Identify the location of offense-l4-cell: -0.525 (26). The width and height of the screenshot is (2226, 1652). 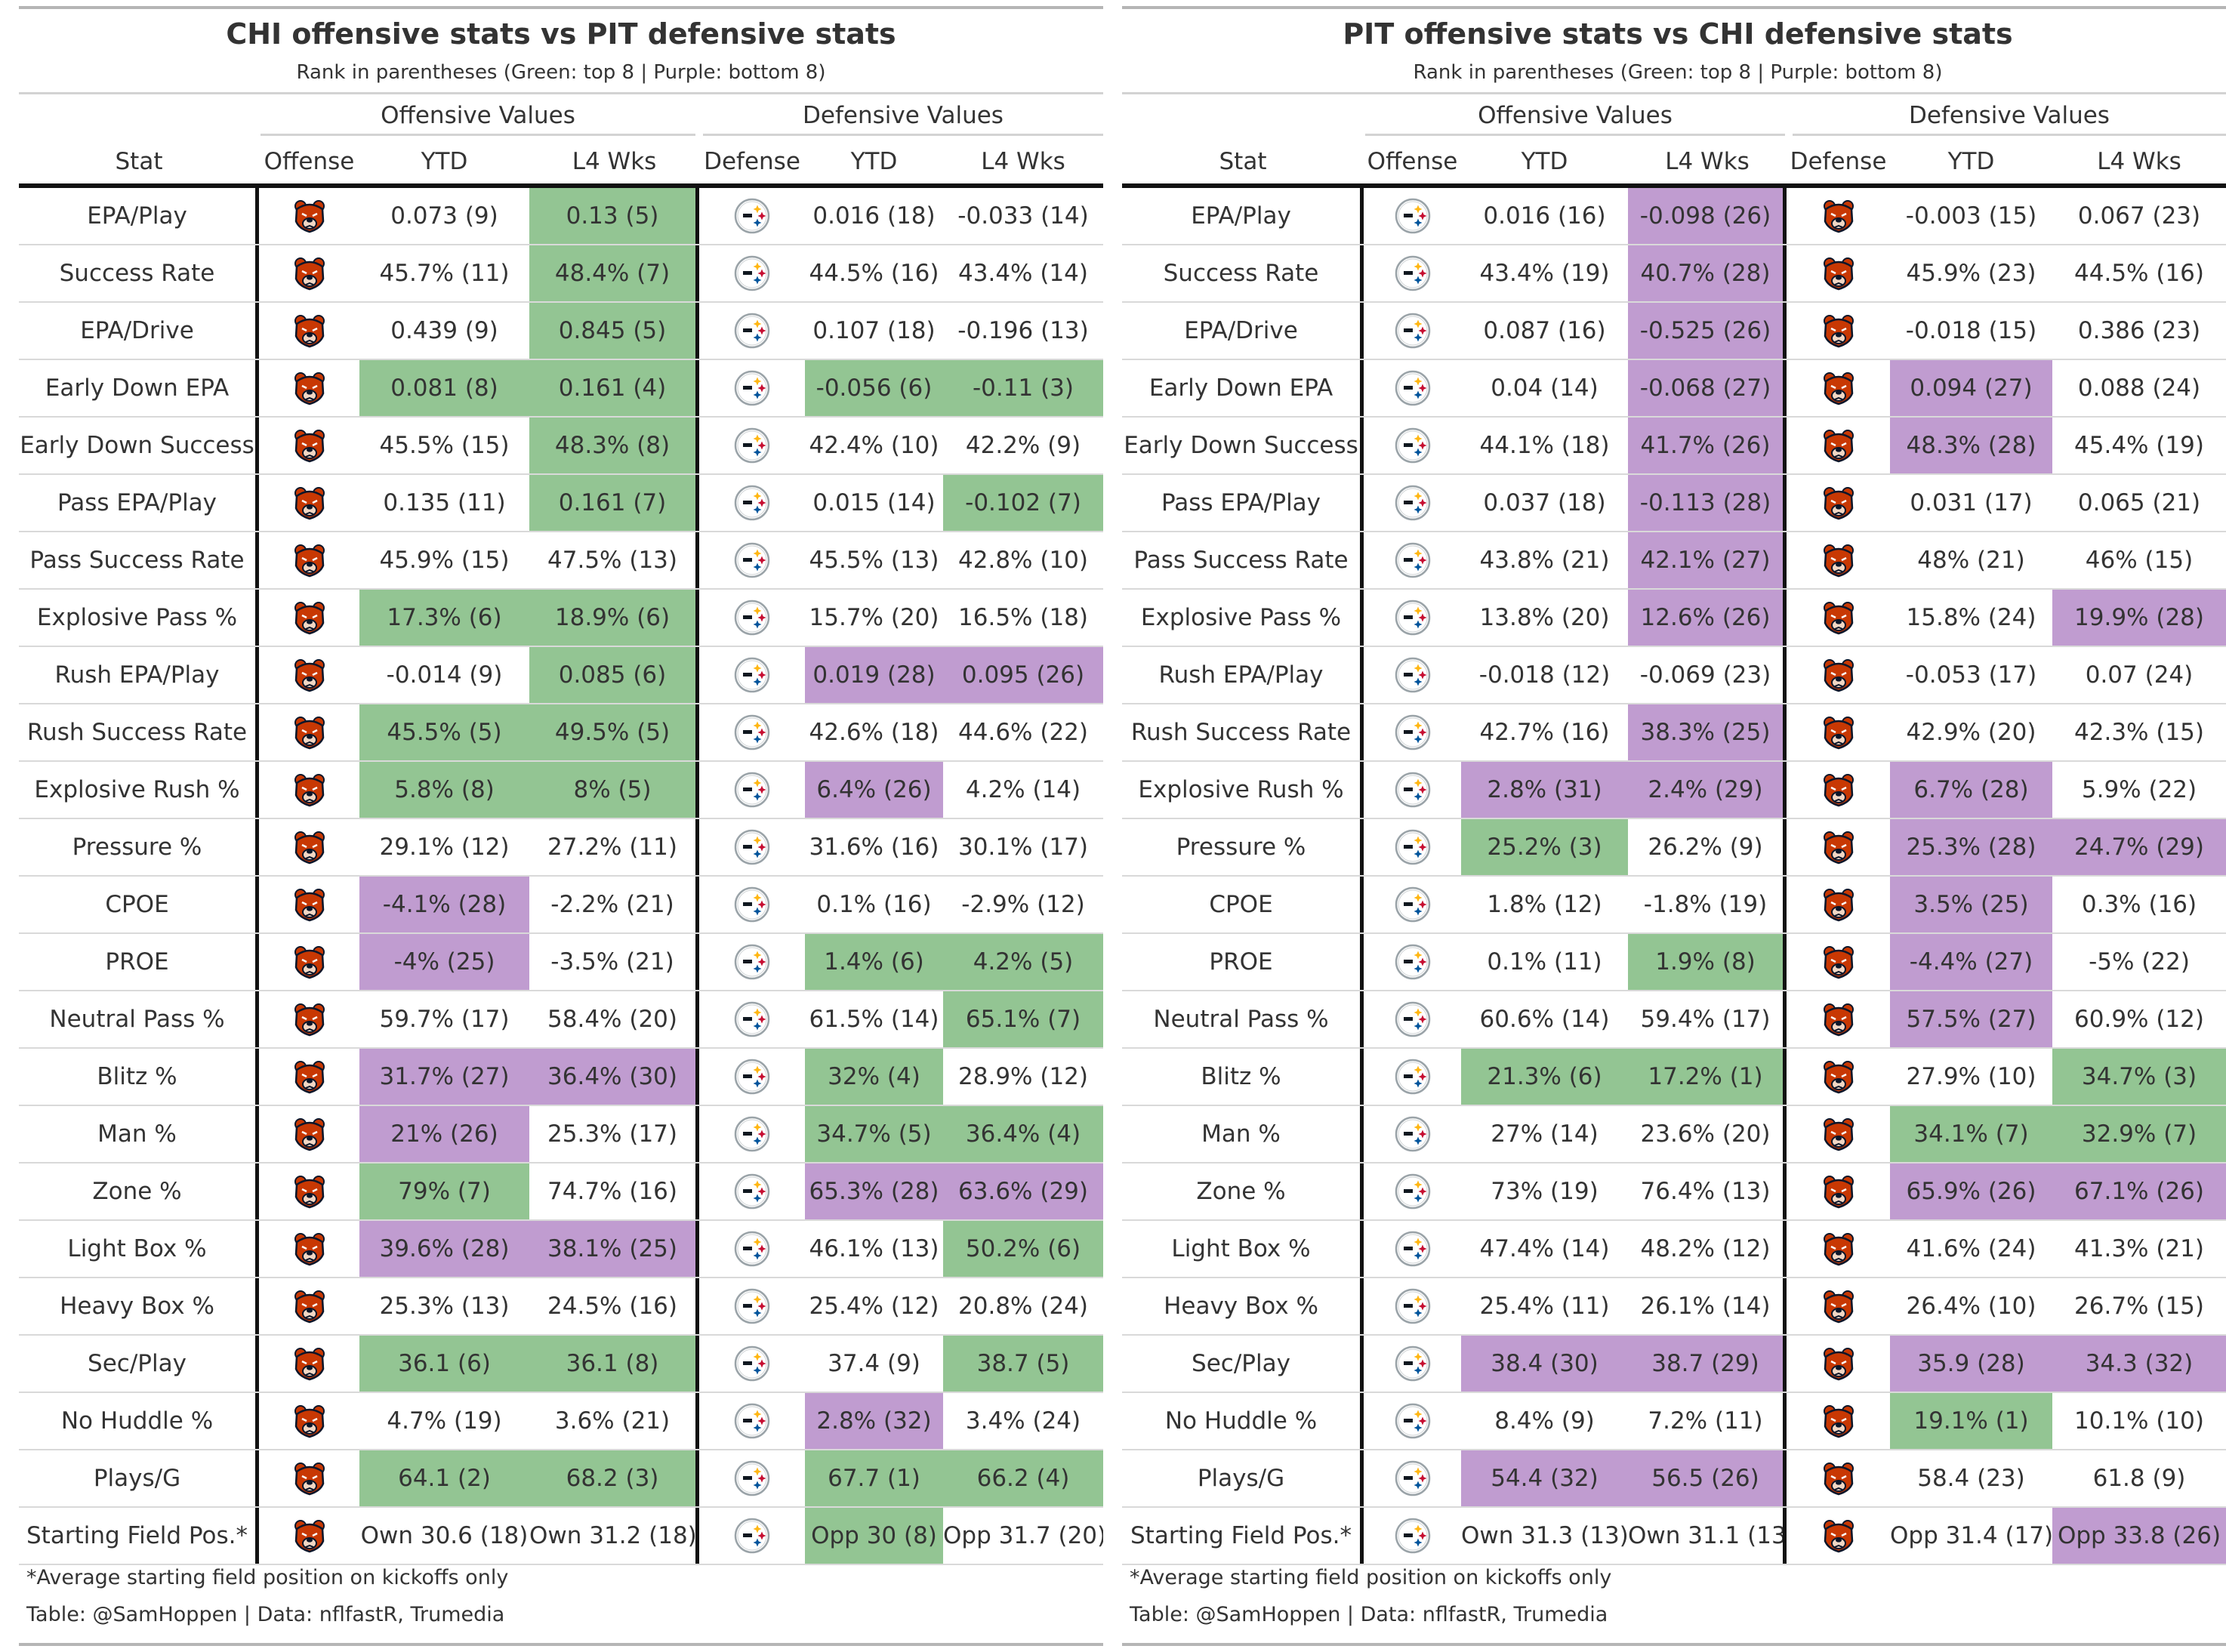
(1707, 331).